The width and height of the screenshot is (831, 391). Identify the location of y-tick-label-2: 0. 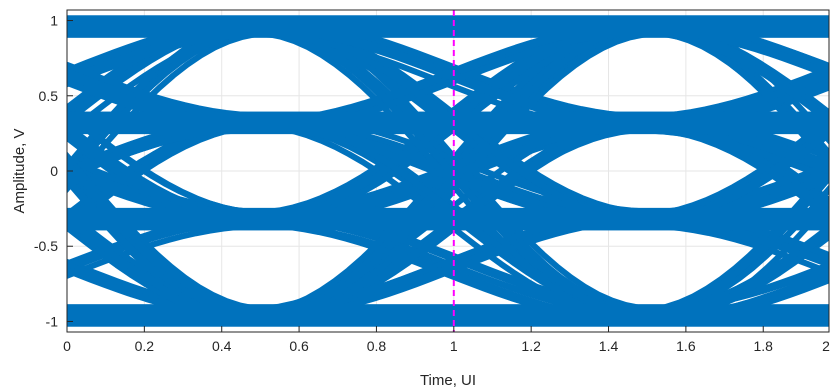
(54, 171).